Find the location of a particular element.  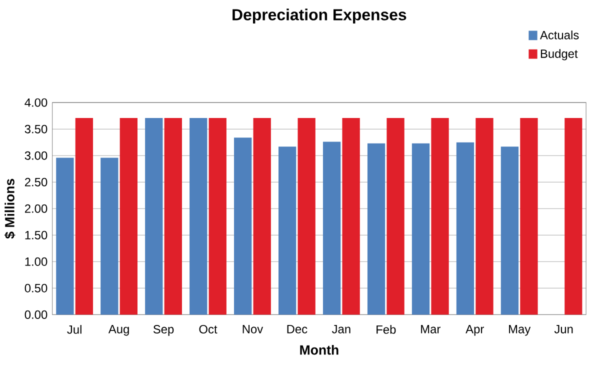

legend-label: Budget is located at coordinates (559, 54).